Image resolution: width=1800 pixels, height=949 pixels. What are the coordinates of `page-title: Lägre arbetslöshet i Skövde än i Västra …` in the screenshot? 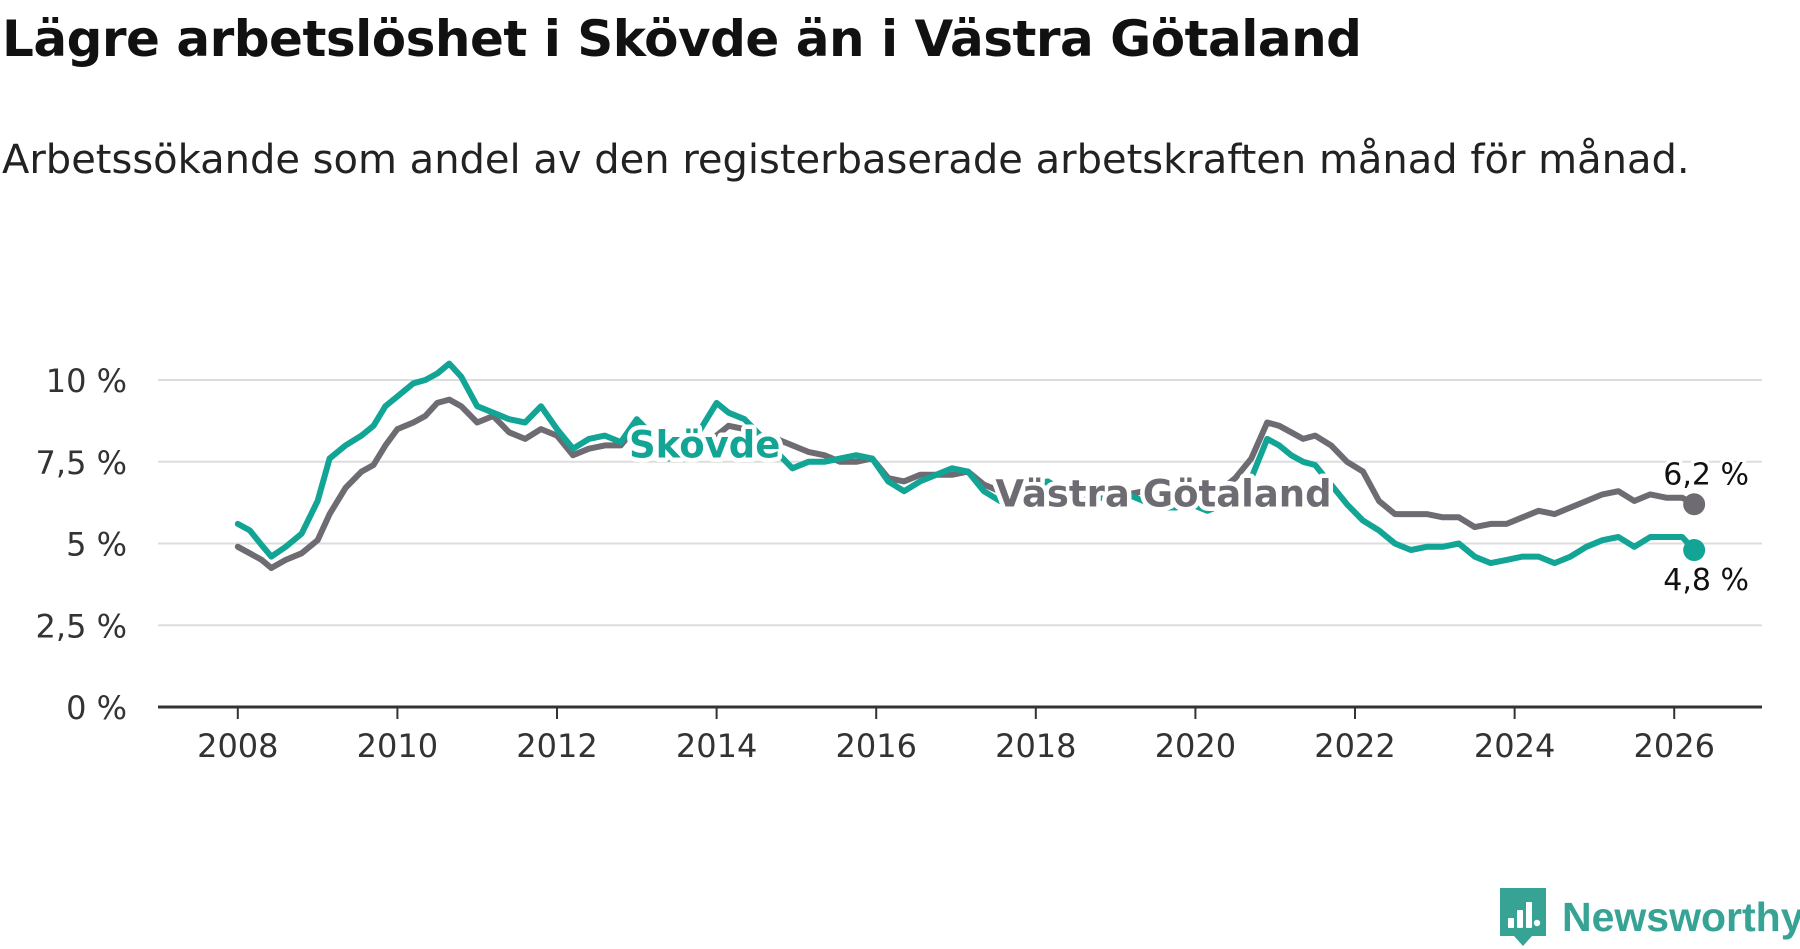 It's located at (682, 39).